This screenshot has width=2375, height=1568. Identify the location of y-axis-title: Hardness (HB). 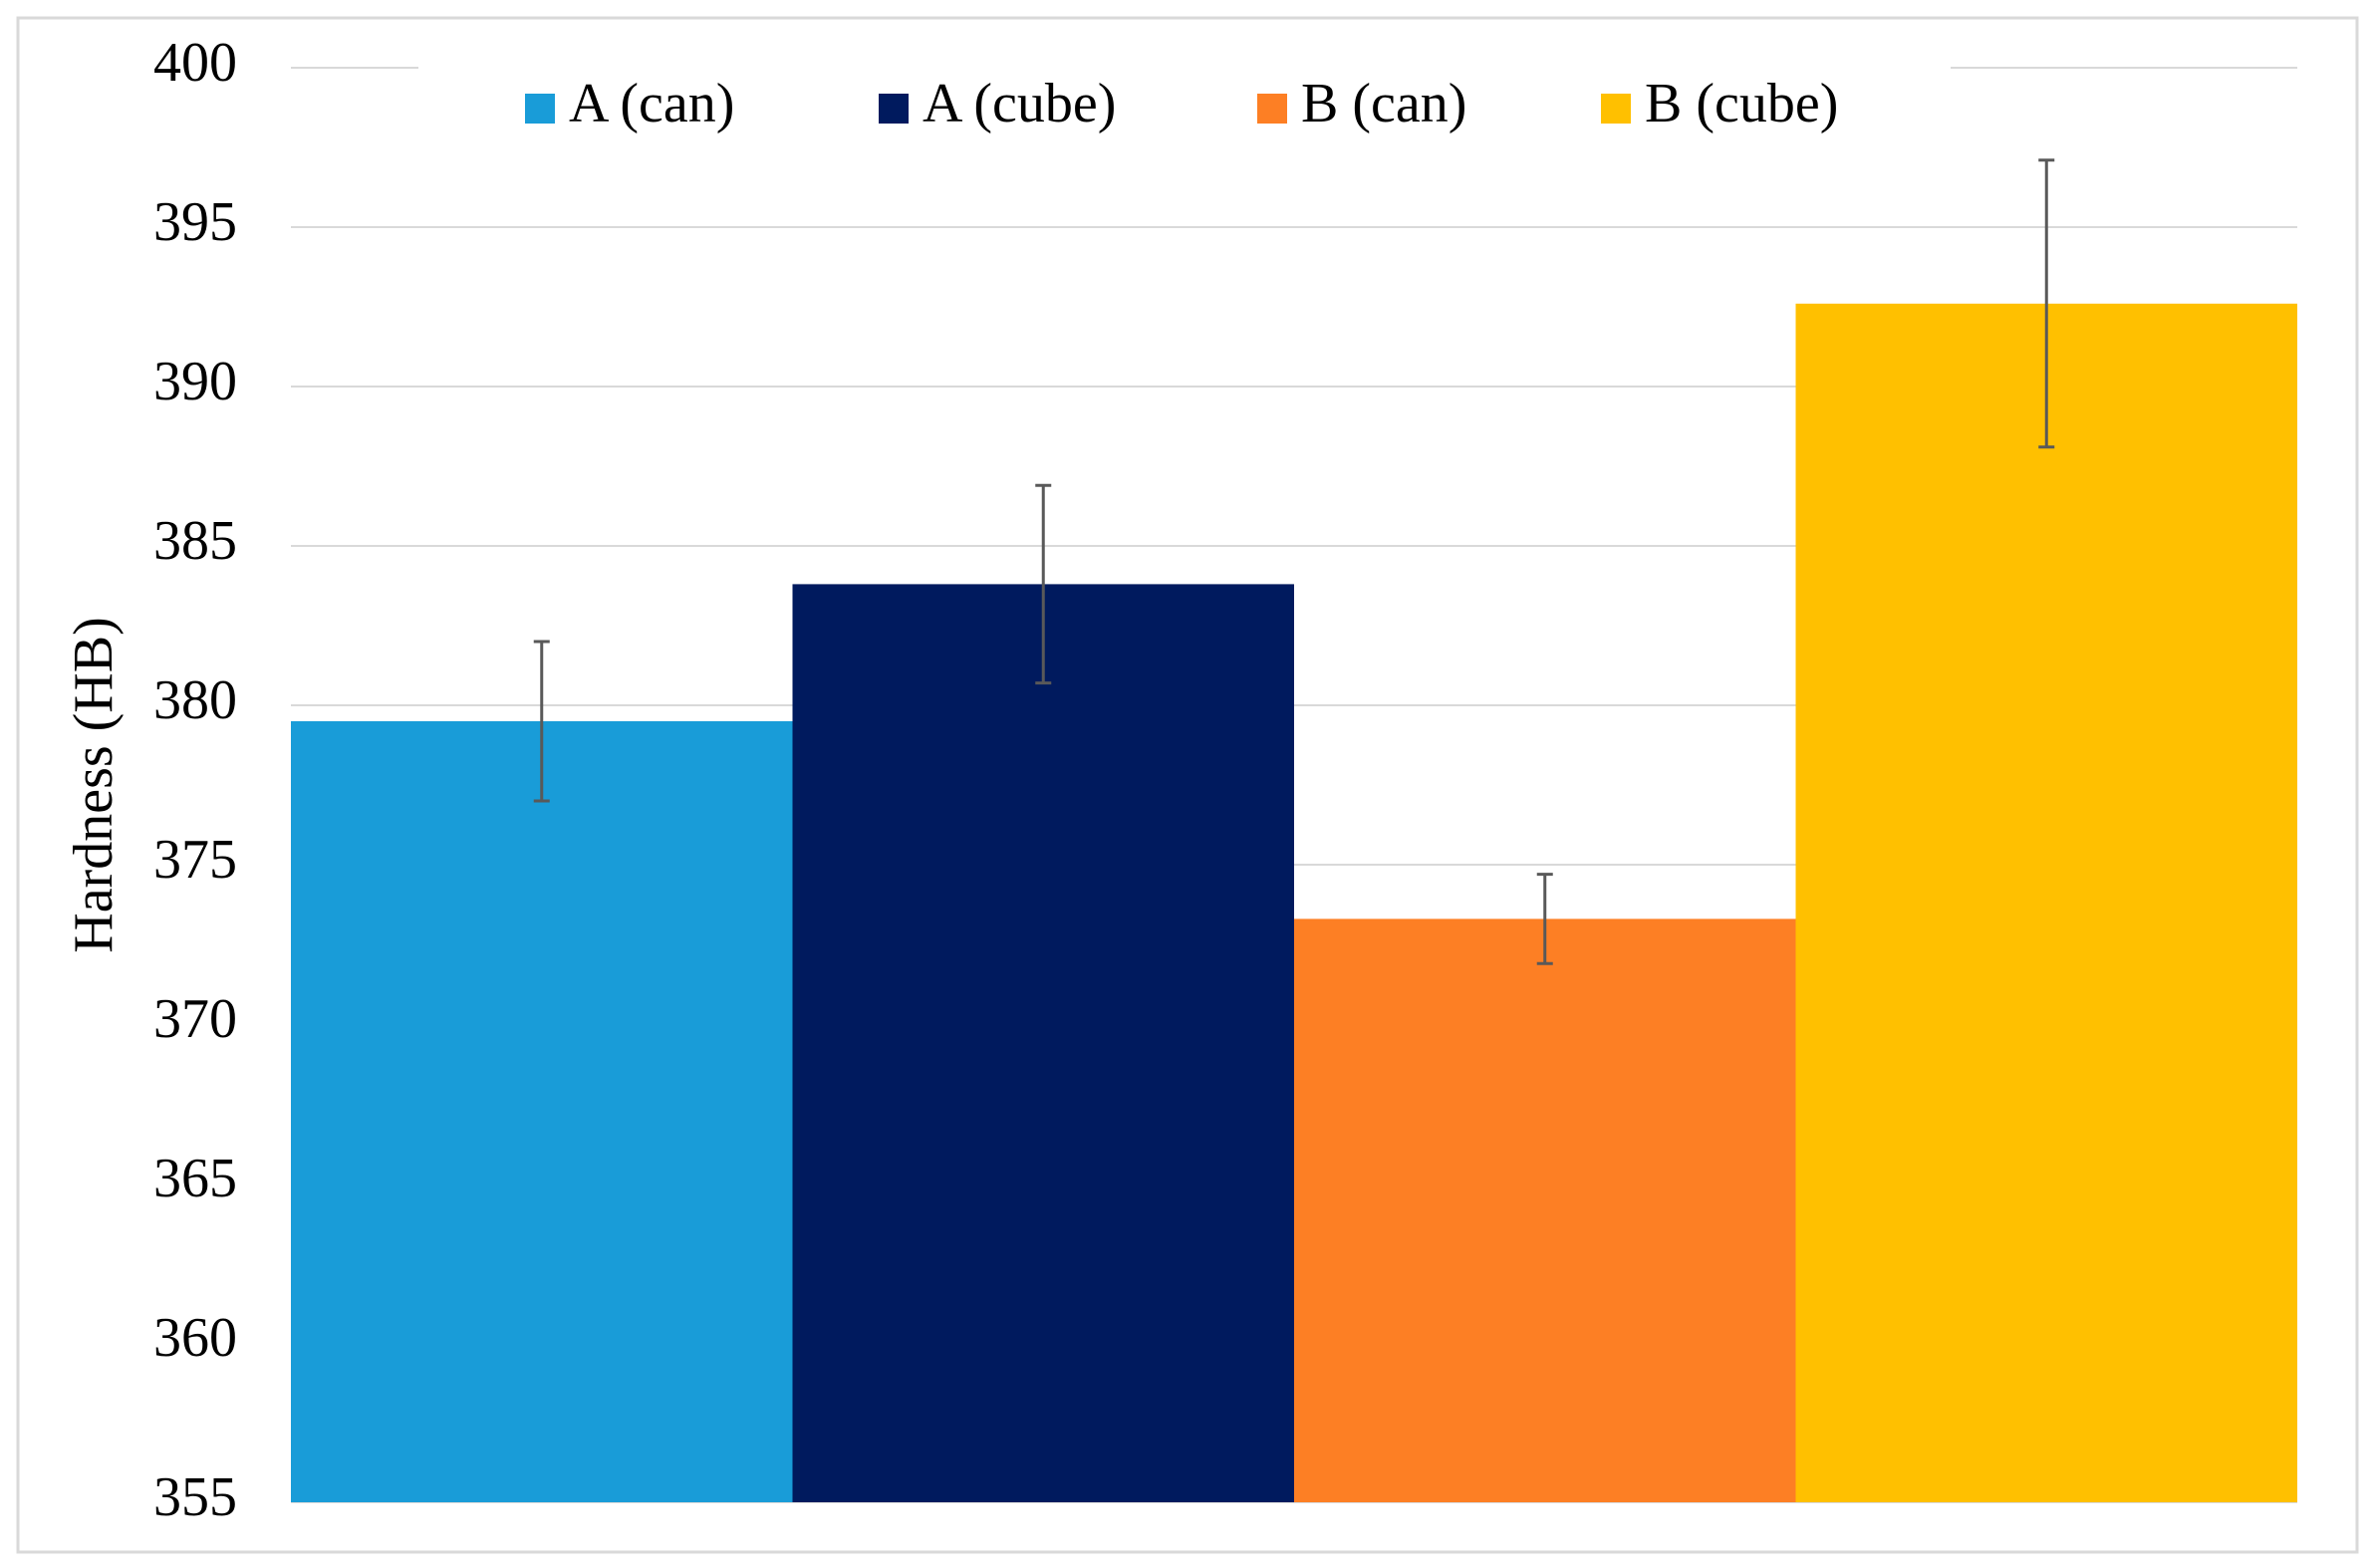
(94, 784).